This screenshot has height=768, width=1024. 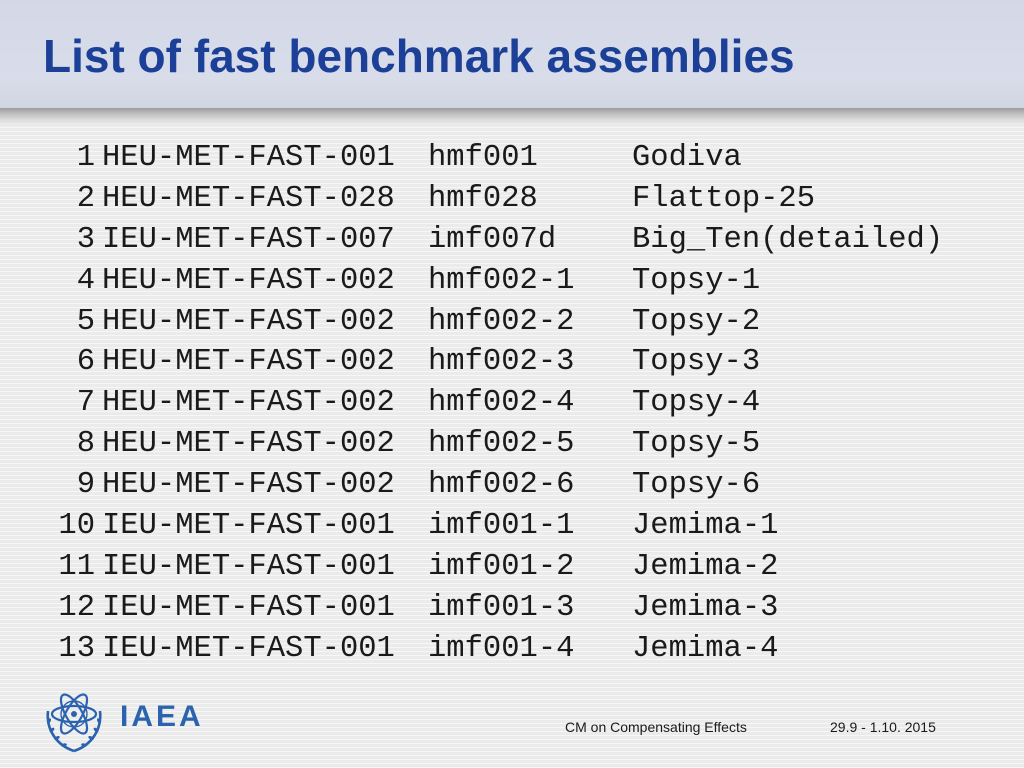 I want to click on footer-event: CM on Compensating Effects, so click(x=656, y=727).